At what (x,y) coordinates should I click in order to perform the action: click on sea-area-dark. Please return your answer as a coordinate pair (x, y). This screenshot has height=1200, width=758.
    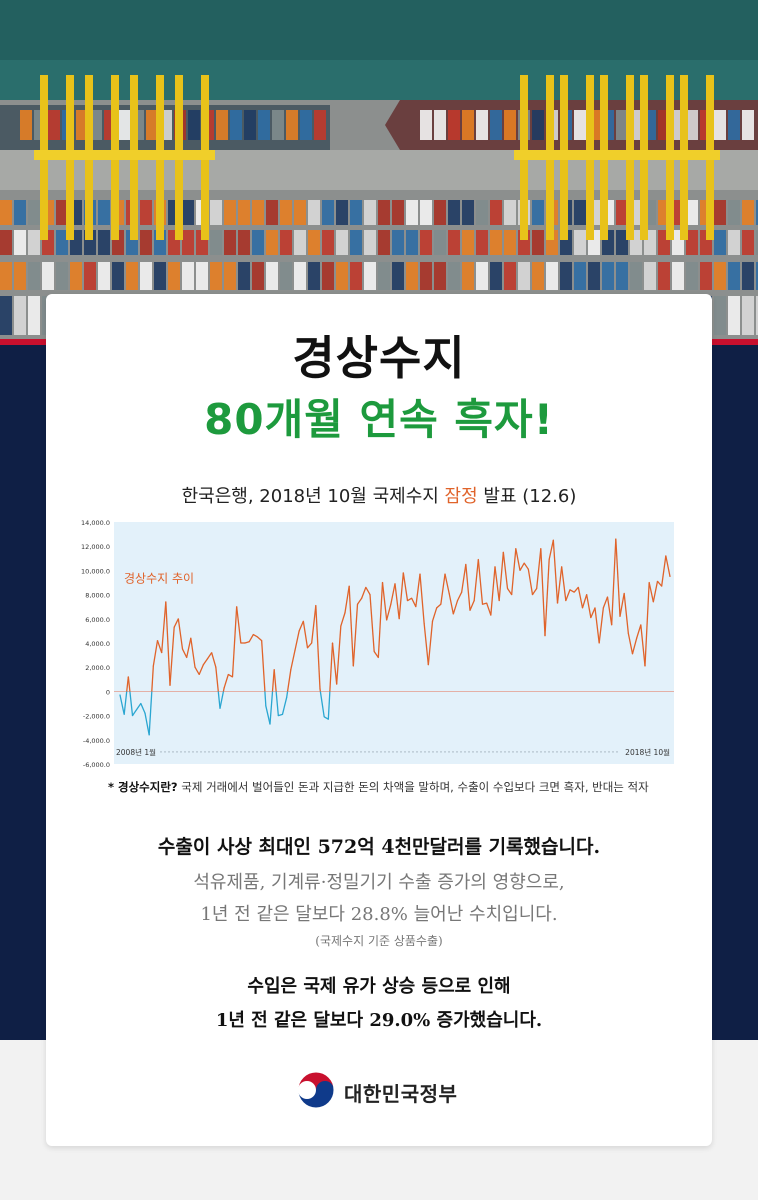
    Looking at the image, I should click on (379, 30).